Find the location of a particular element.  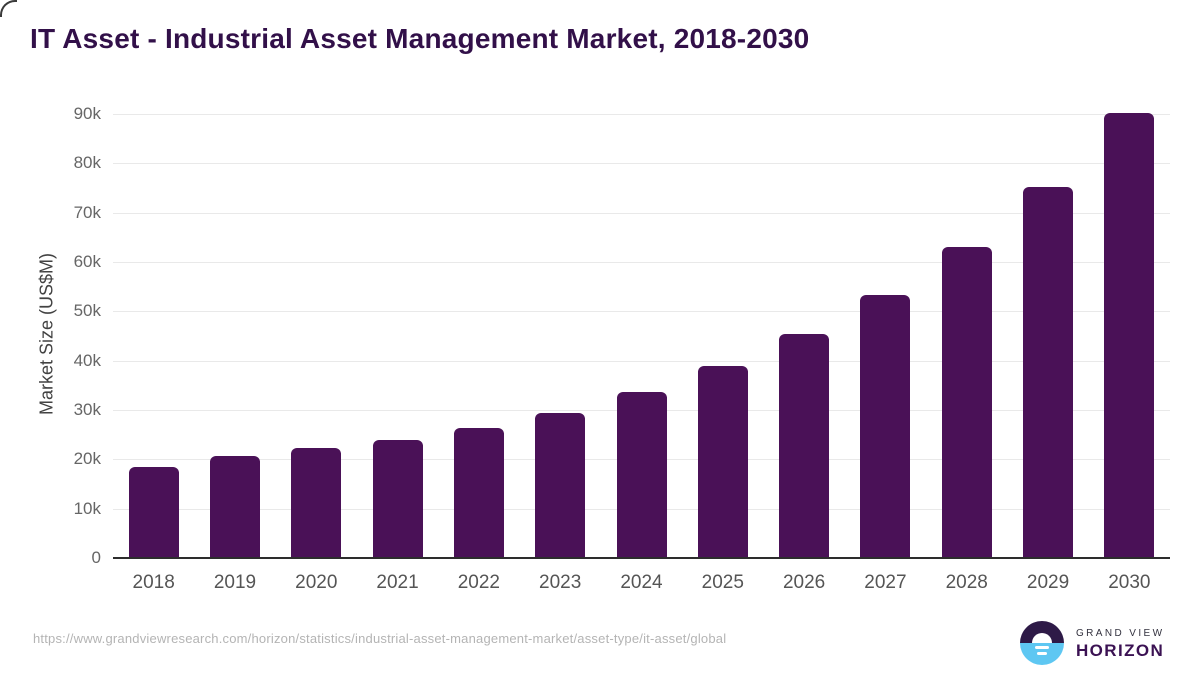

x-tick-label-2028: 2028 is located at coordinates (966, 582).